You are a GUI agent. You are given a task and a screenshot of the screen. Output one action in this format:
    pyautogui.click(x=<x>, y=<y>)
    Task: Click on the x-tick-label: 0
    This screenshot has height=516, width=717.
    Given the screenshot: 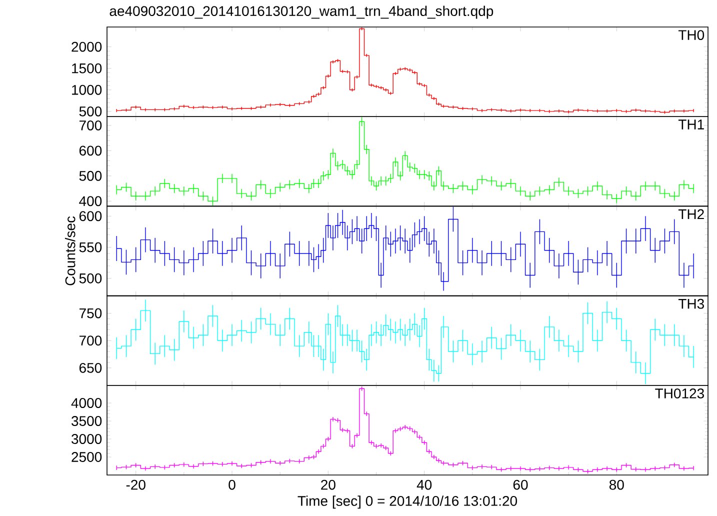 What is the action you would take?
    pyautogui.click(x=232, y=485)
    